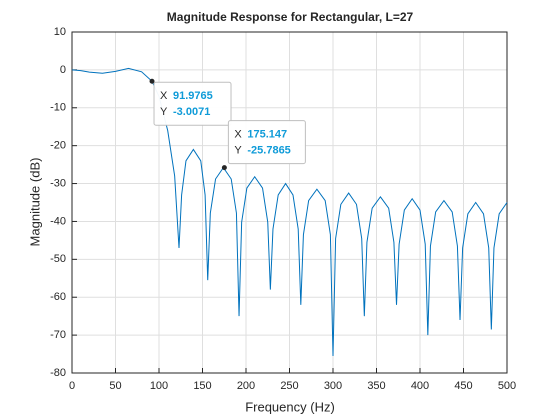  What do you see at coordinates (202, 386) in the screenshot?
I see `x-tick-label: 150` at bounding box center [202, 386].